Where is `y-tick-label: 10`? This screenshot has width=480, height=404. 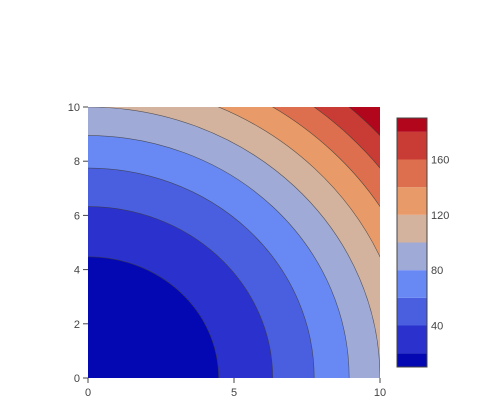 y-tick-label: 10 is located at coordinates (74, 108).